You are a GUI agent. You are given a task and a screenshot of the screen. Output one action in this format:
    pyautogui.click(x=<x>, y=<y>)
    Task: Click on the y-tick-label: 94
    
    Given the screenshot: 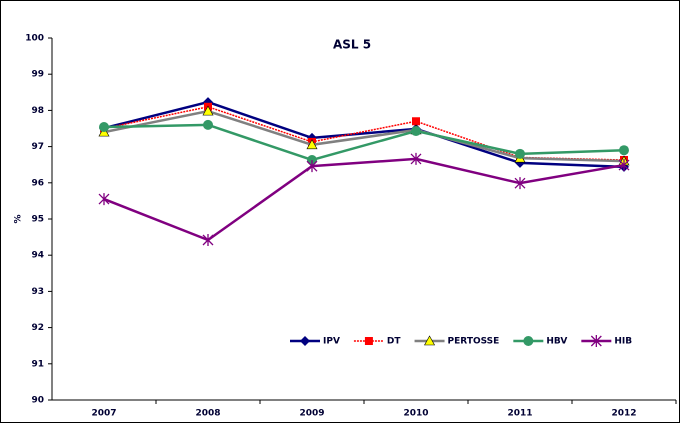 What is the action you would take?
    pyautogui.click(x=37, y=256)
    